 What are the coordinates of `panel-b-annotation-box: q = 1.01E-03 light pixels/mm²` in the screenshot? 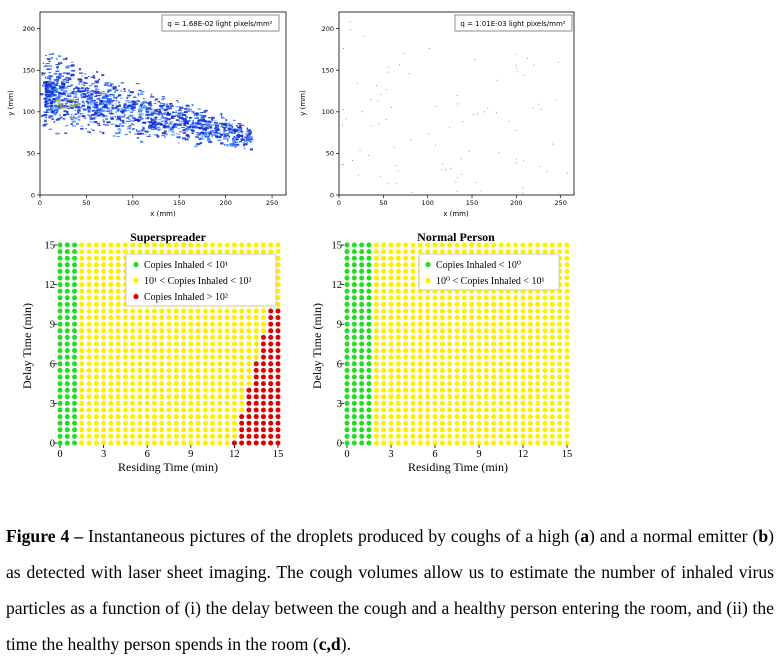 It's located at (513, 23).